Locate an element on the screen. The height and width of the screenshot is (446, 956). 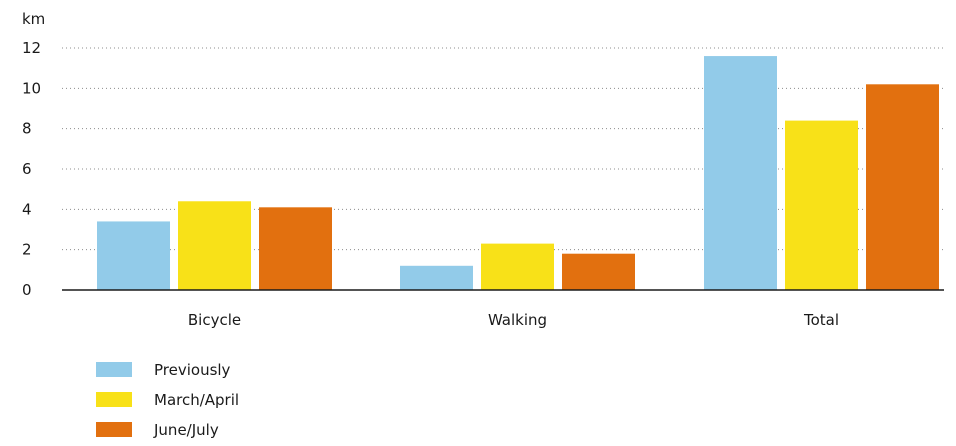
y-axis-ticks: 0 2 4 6 8 10 12 is located at coordinates (31, 169).